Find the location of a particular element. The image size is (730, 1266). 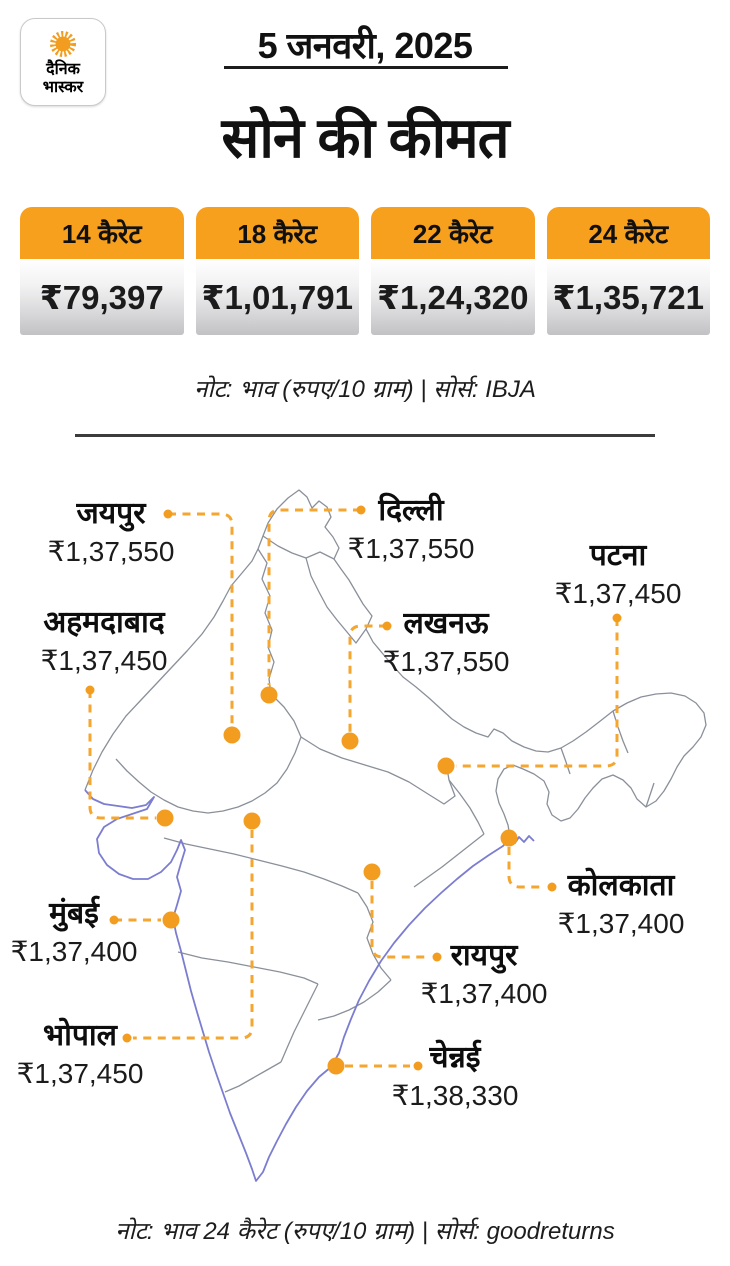

sun-icon is located at coordinates (63, 44).